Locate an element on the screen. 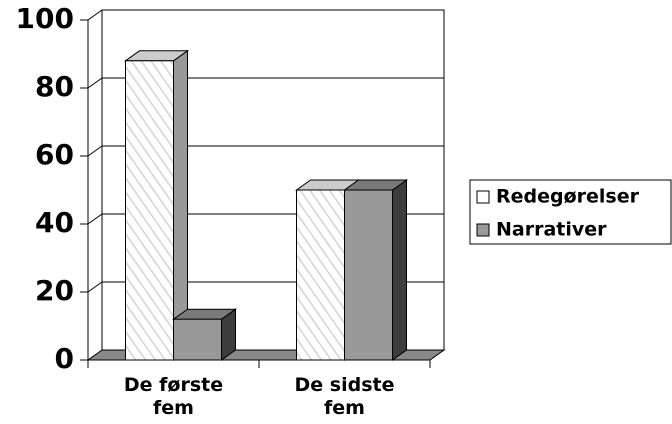  x-tick-label: De første fem is located at coordinates (173, 396).